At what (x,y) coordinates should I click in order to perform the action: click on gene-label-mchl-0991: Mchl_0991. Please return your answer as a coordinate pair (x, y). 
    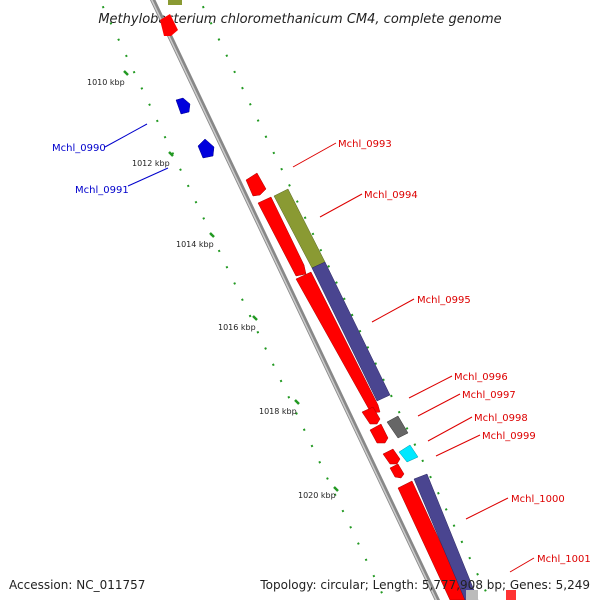
    Looking at the image, I should click on (102, 190).